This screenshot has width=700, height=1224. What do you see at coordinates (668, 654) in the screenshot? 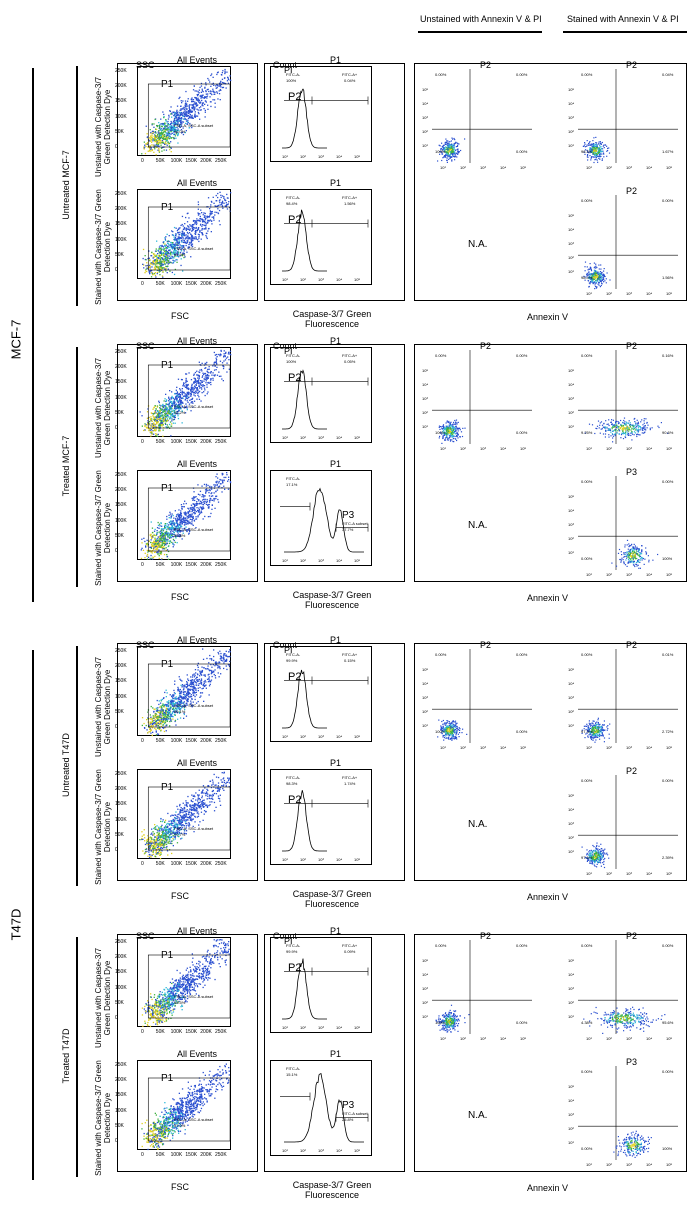
I see `q2-label: 0.01%` at bounding box center [668, 654].